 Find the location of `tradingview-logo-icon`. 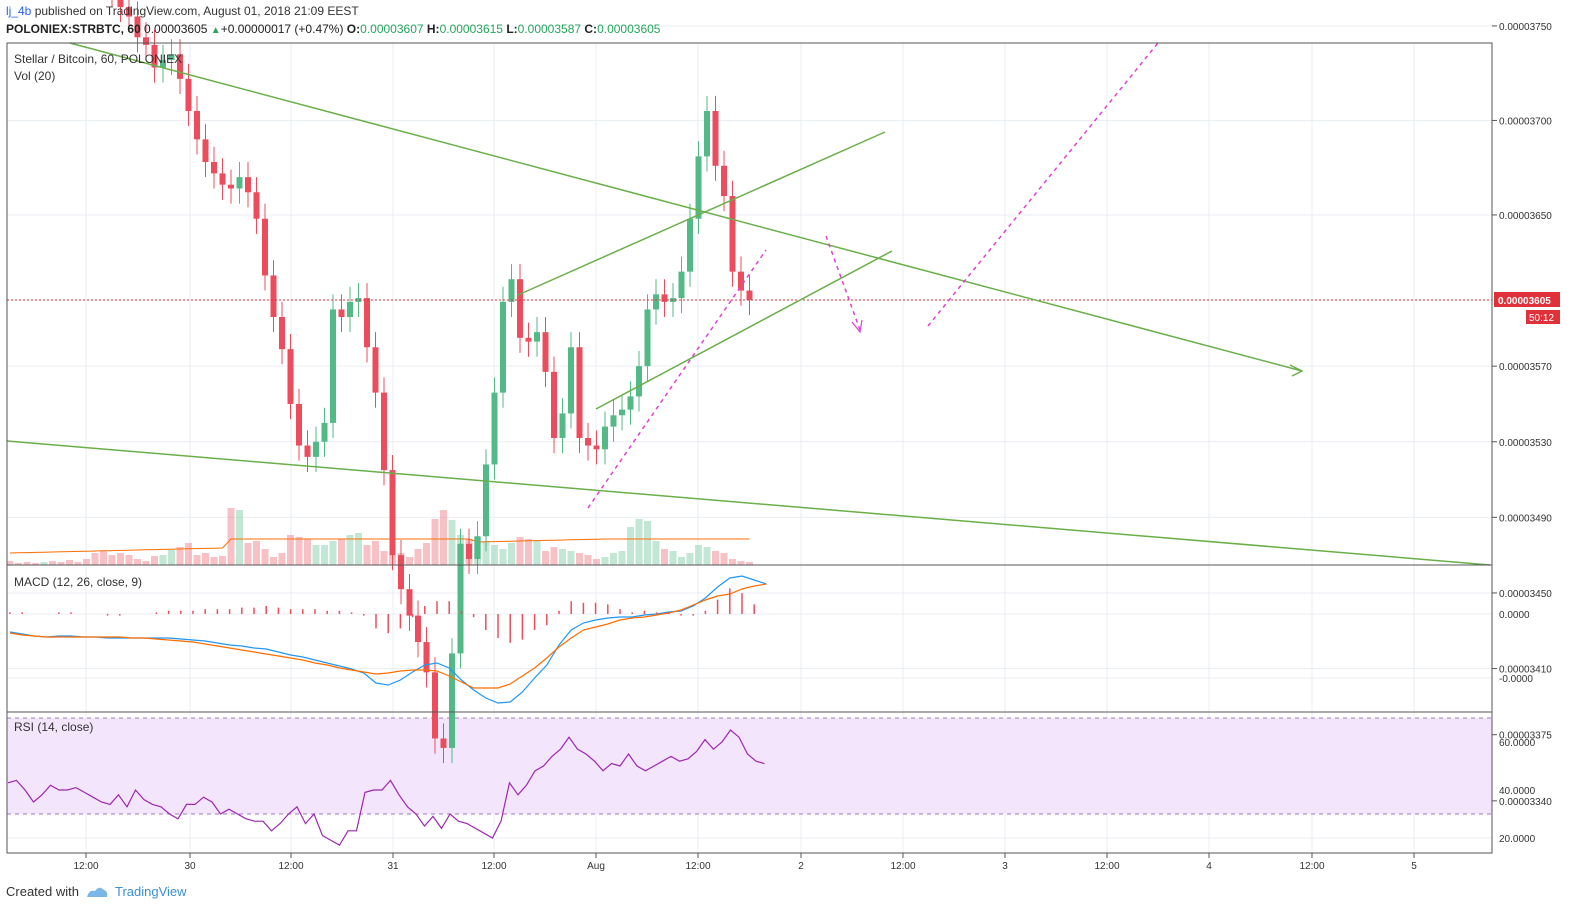

tradingview-logo-icon is located at coordinates (97, 892).